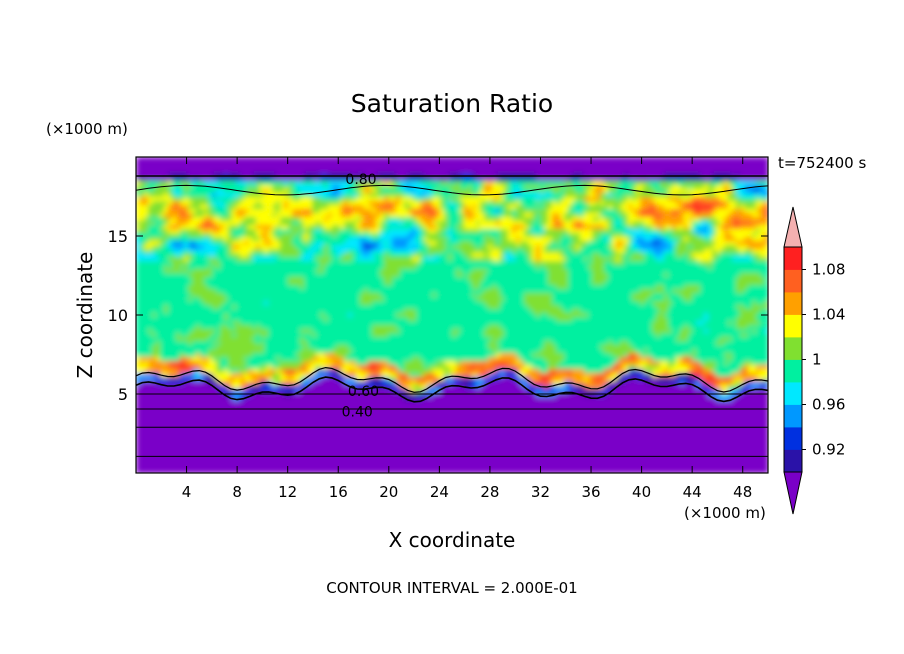 The width and height of the screenshot is (904, 654). I want to click on x-tick-label: 4, so click(187, 492).